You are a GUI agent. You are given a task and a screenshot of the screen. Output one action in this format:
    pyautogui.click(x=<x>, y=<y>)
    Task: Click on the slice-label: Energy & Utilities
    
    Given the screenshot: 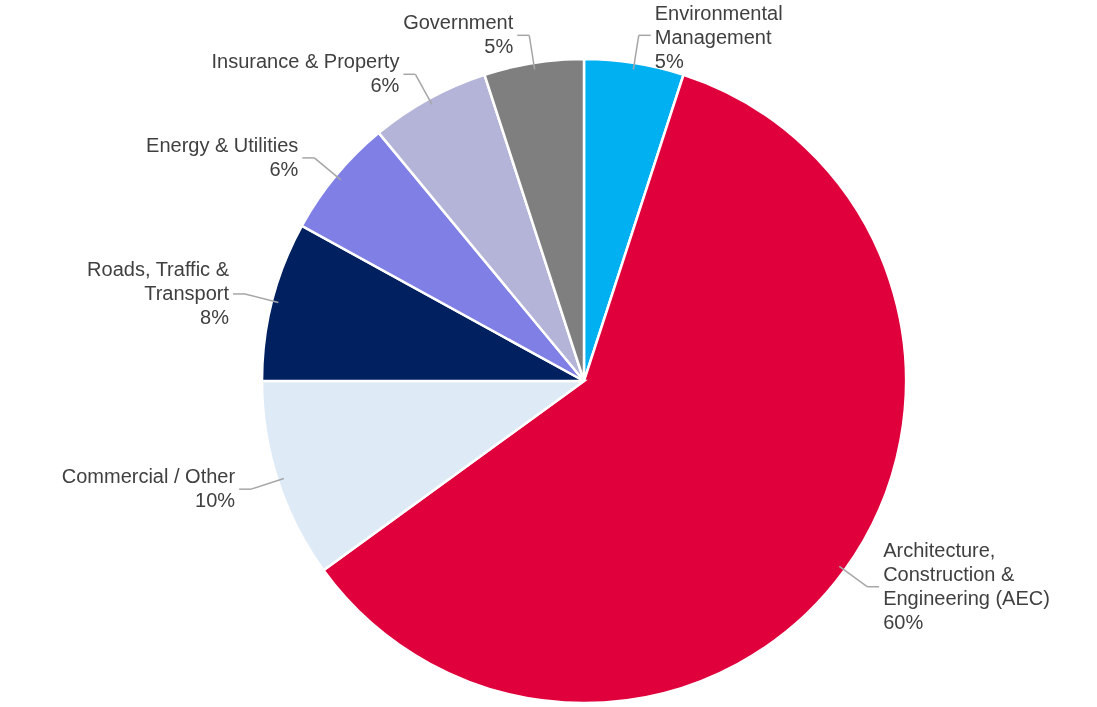 What is the action you would take?
    pyautogui.click(x=222, y=144)
    